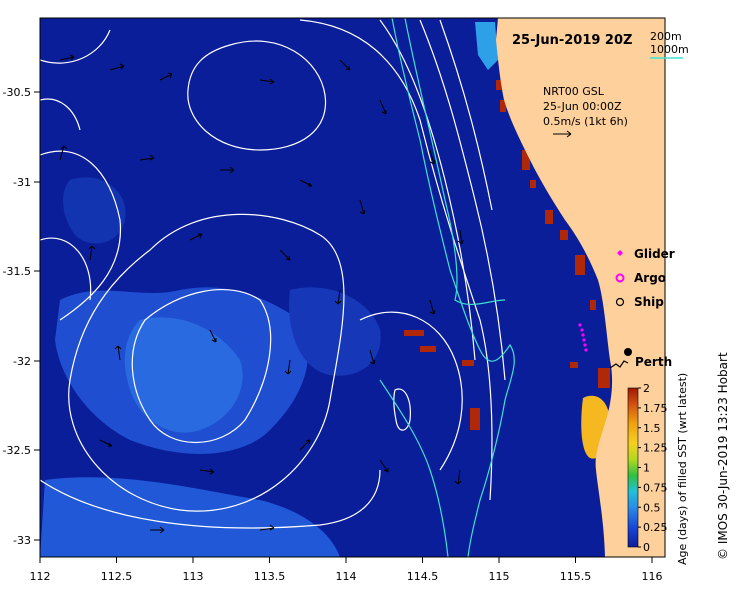  Describe the element at coordinates (574, 91) in the screenshot. I see `product-name: NRT00 GSL` at that location.